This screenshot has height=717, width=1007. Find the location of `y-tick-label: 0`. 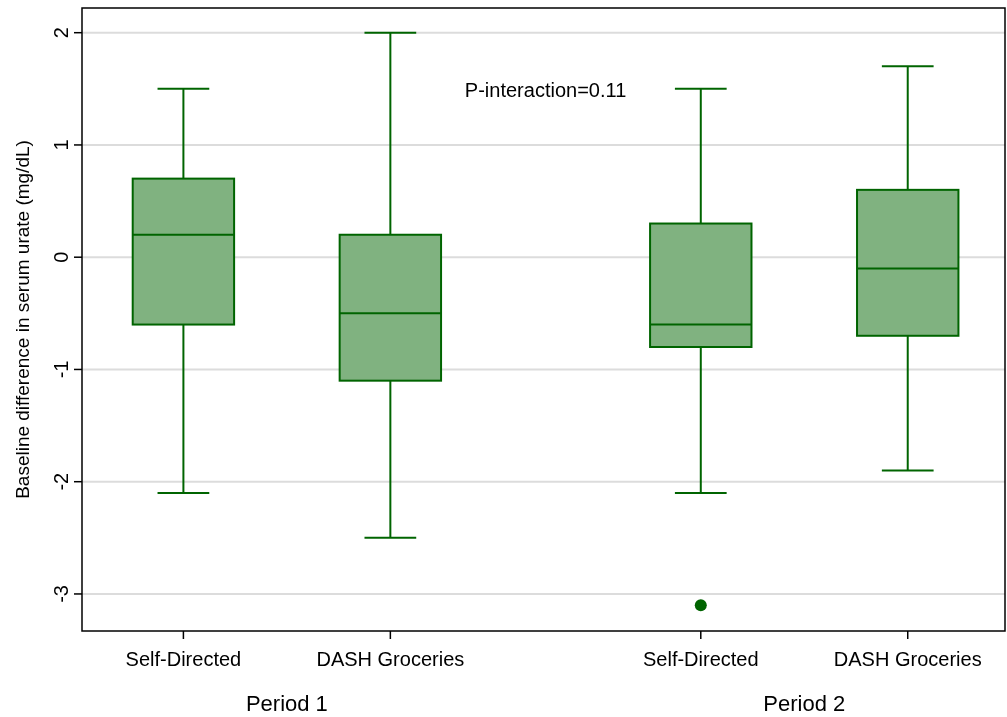

y-tick-label: 0 is located at coordinates (61, 257).